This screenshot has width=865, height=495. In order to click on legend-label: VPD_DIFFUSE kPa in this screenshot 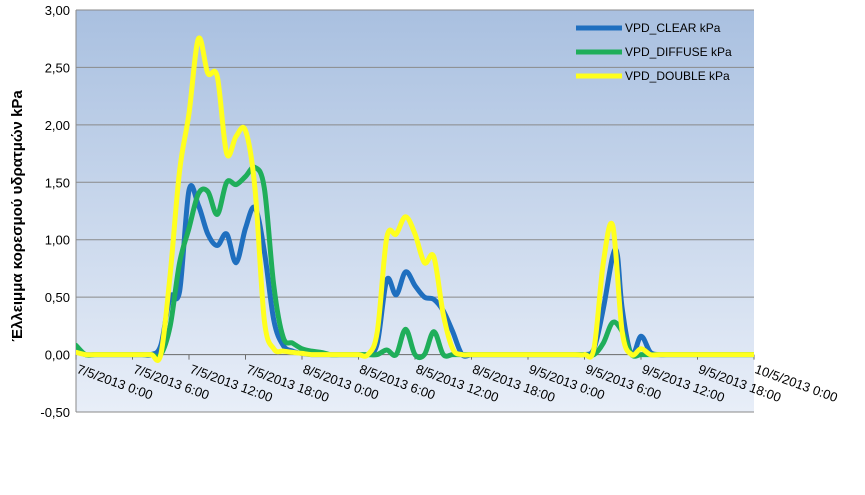, I will do `click(678, 52)`.